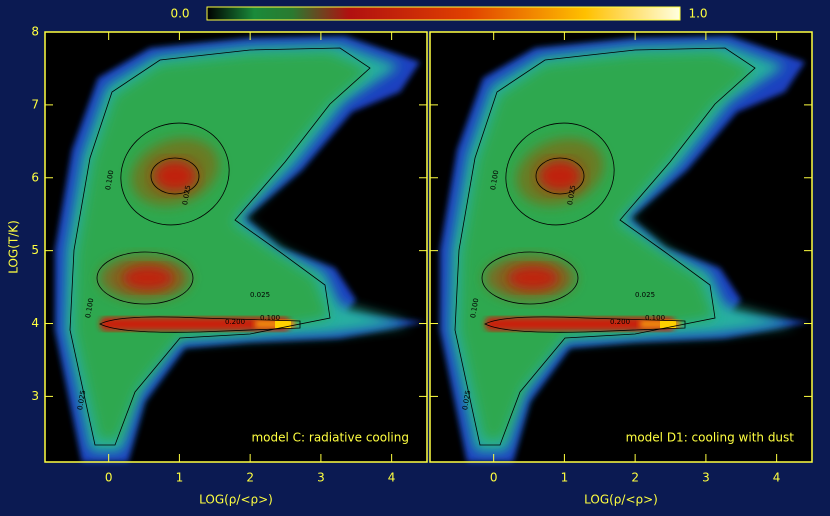 The width and height of the screenshot is (830, 516). I want to click on y-tick-label: 3, so click(35, 396).